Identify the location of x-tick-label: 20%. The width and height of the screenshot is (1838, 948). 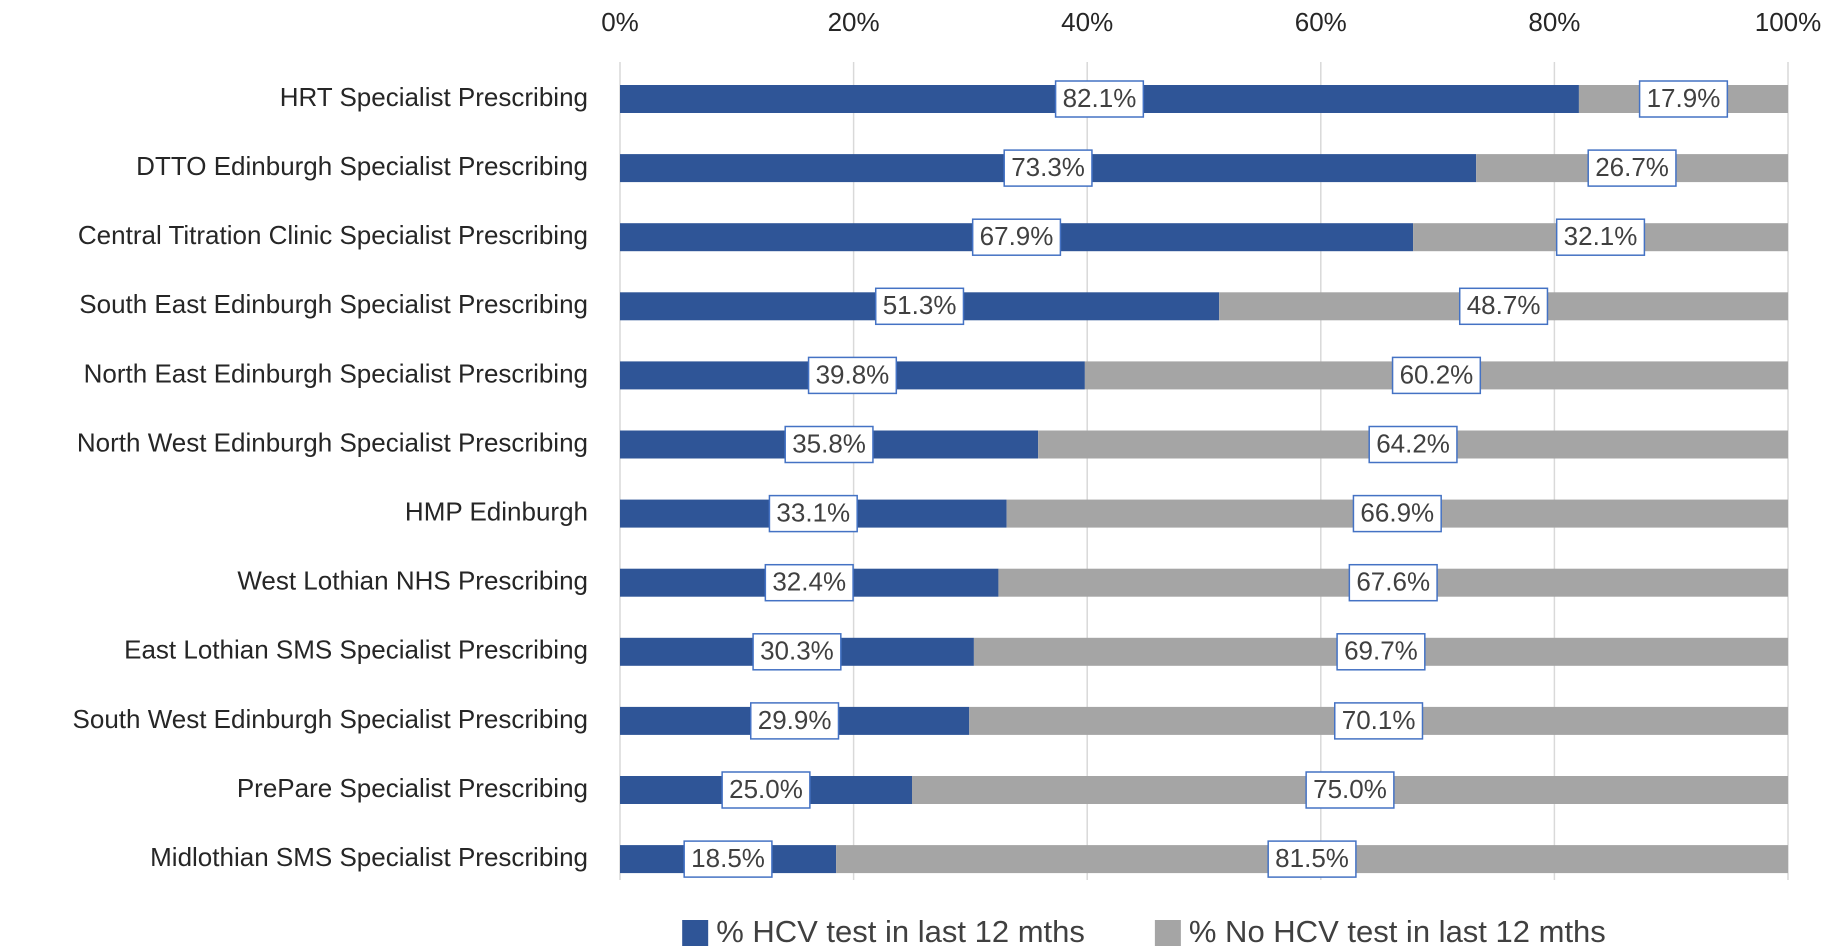
(854, 22).